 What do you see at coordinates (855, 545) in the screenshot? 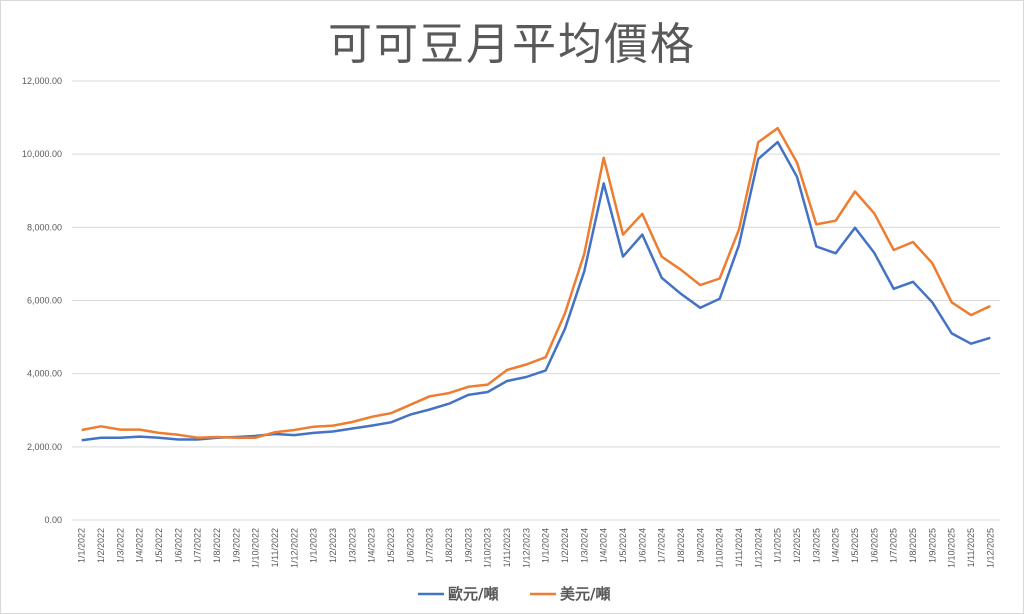
I see `x-tick-label: 1/5/2025` at bounding box center [855, 545].